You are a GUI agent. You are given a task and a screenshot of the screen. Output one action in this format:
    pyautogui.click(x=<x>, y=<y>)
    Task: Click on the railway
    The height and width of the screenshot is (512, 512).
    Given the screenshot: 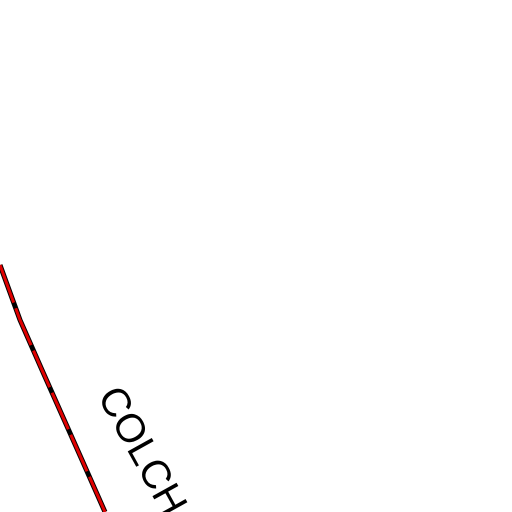 What is the action you would take?
    pyautogui.click(x=54, y=388)
    